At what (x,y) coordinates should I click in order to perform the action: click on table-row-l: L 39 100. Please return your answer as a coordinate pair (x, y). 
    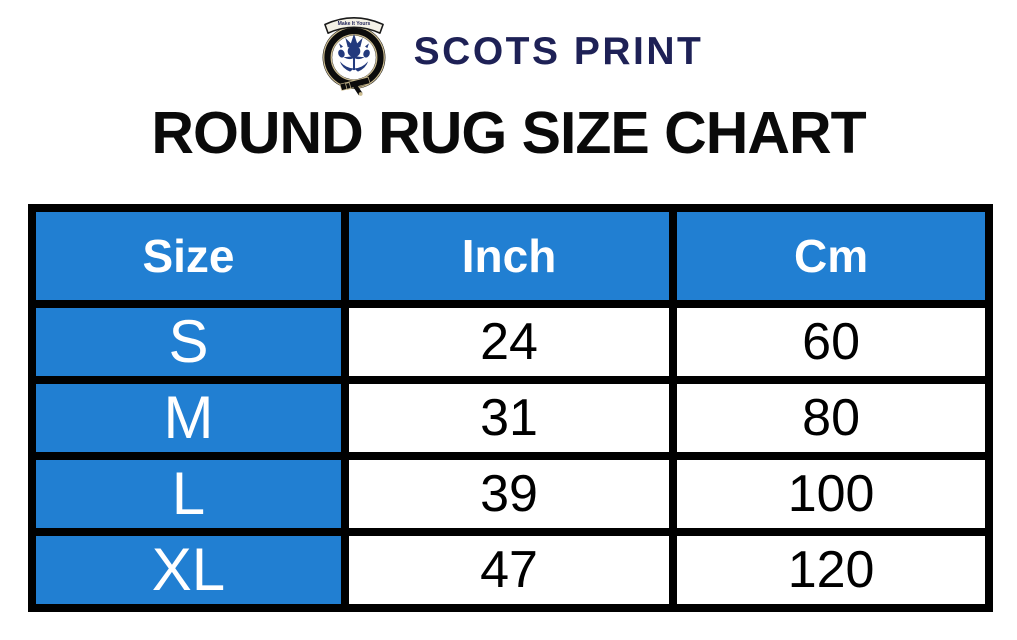
    Looking at the image, I should click on (510, 494).